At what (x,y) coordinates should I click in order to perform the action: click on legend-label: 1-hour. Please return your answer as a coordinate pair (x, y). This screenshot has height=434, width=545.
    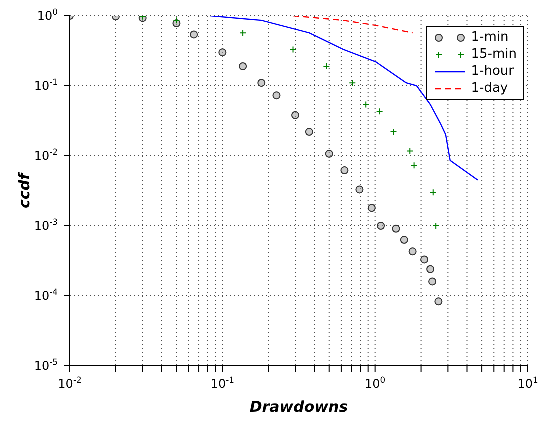
    Looking at the image, I should click on (492, 71).